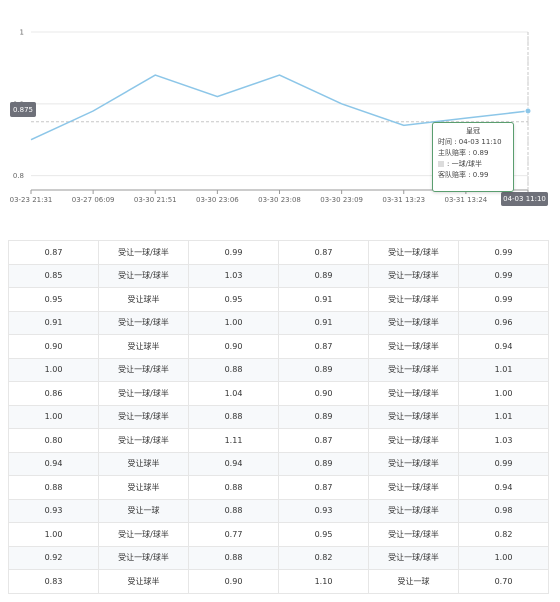 The width and height of the screenshot is (560, 602). I want to click on table-row: 0.86 受让一球/球半 1.04 0.90 受让一球/球半 1.00, so click(278, 393).